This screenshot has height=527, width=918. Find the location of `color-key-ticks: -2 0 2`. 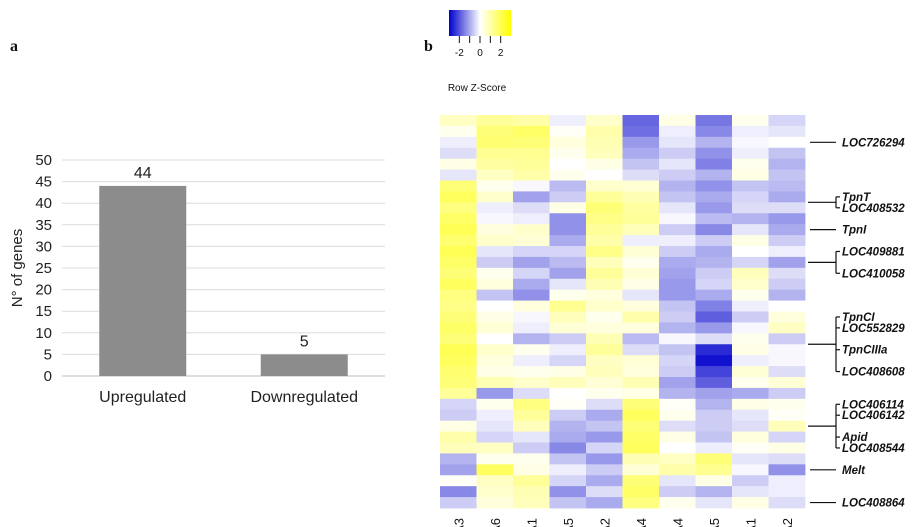

color-key-ticks: -2 0 2 is located at coordinates (479, 47).